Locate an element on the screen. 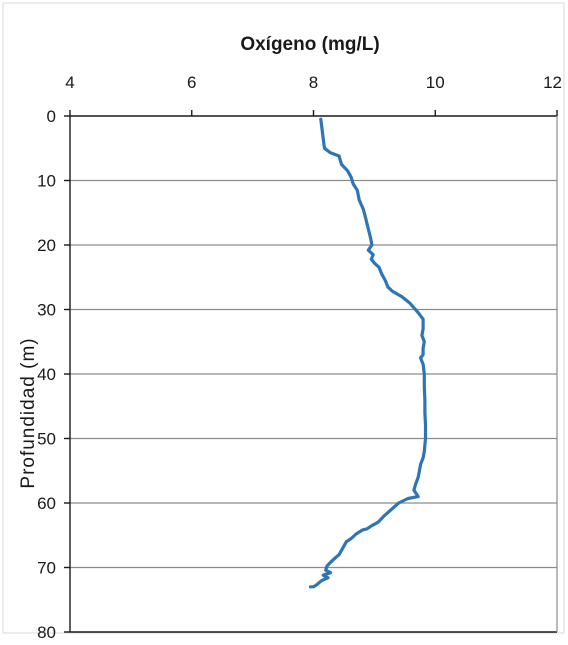  x-axis-title: Oxígeno (mg/L) is located at coordinates (309, 44).